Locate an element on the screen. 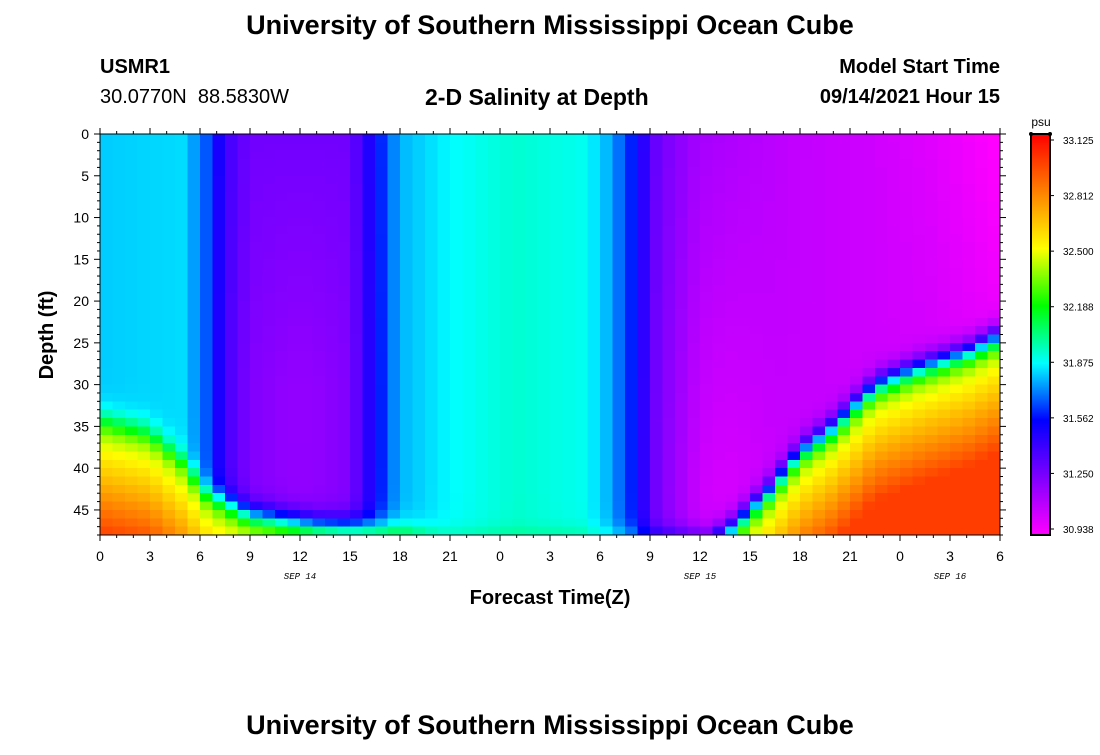  date-label: SEP 14 is located at coordinates (300, 577).